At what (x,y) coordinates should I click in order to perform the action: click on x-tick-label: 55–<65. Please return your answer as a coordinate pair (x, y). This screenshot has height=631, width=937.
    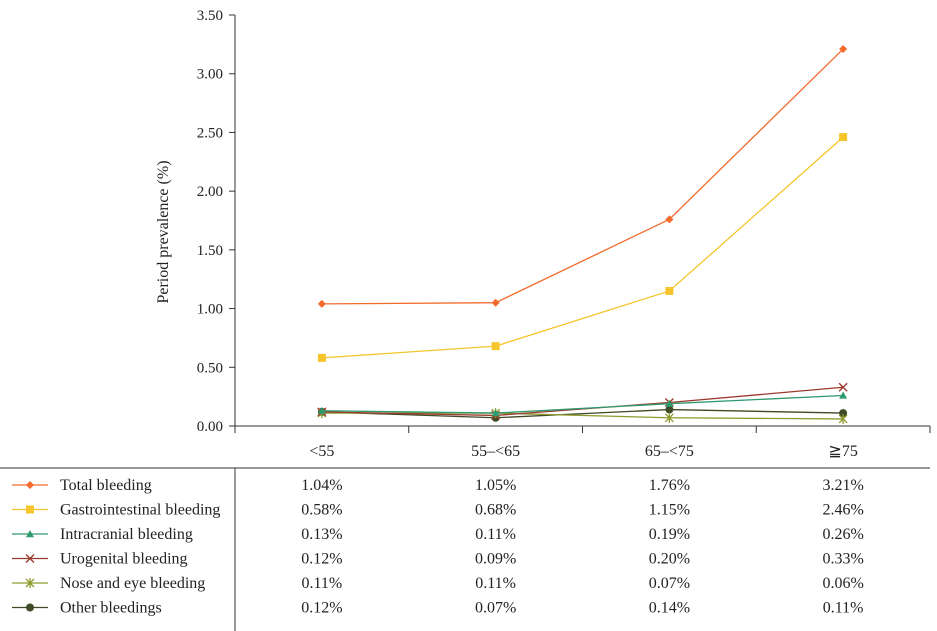
    Looking at the image, I should click on (495, 451).